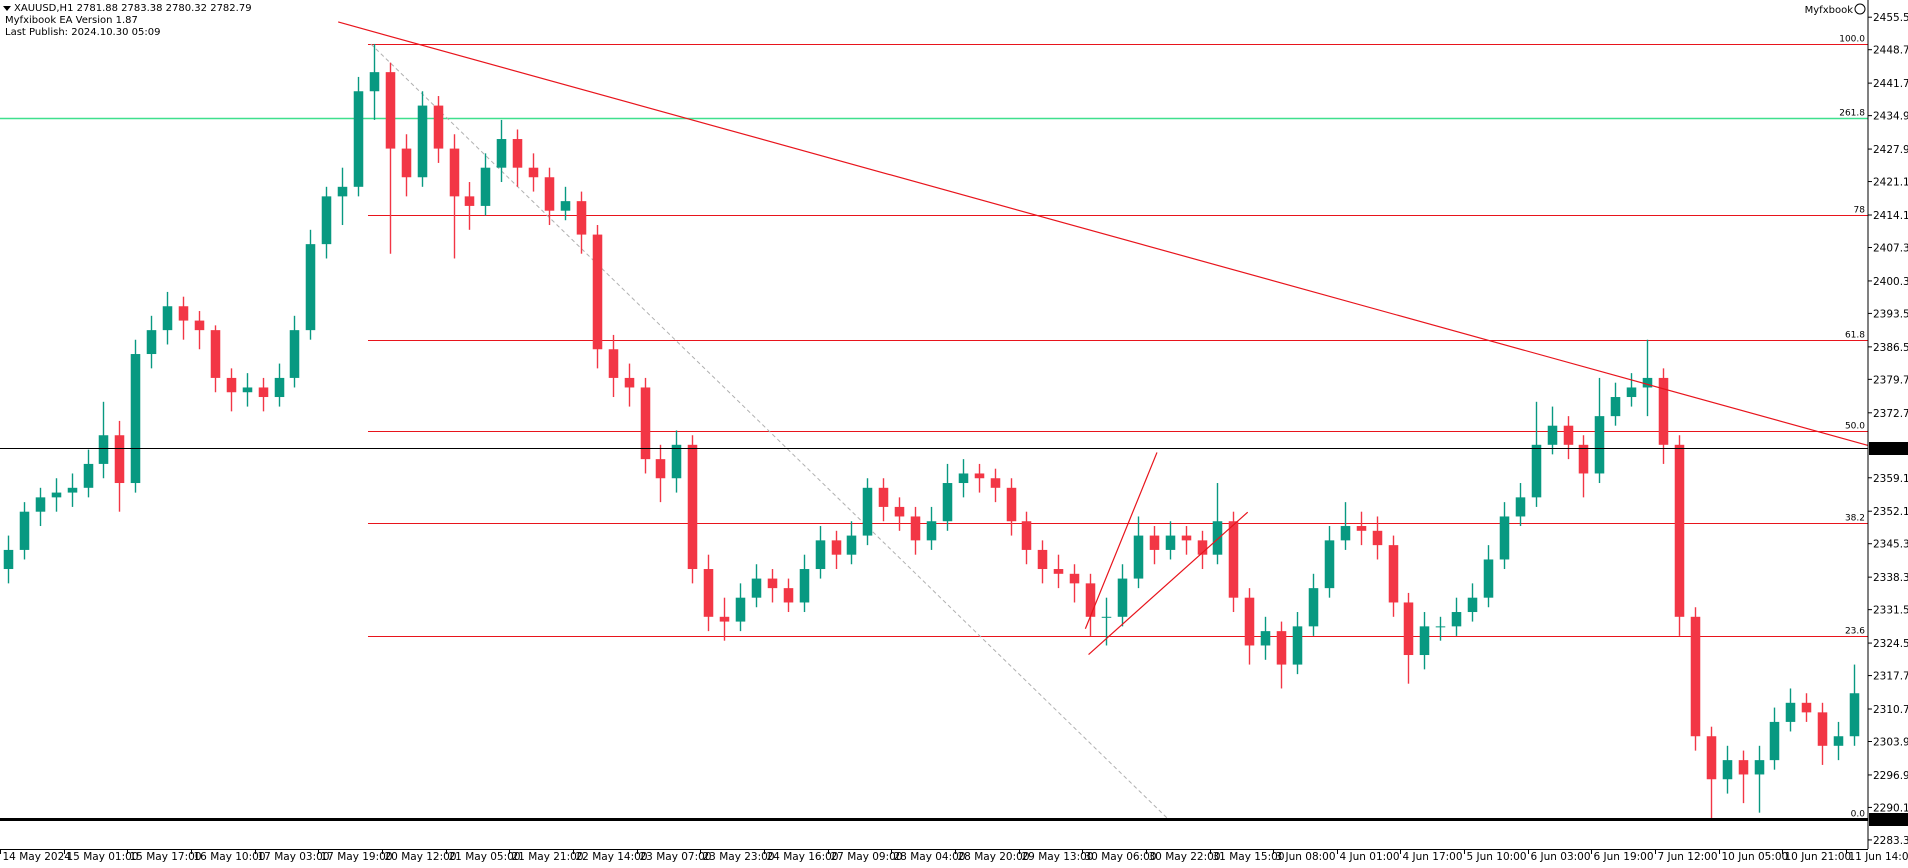  What do you see at coordinates (1855, 632) in the screenshot?
I see `fib-label: 23.6` at bounding box center [1855, 632].